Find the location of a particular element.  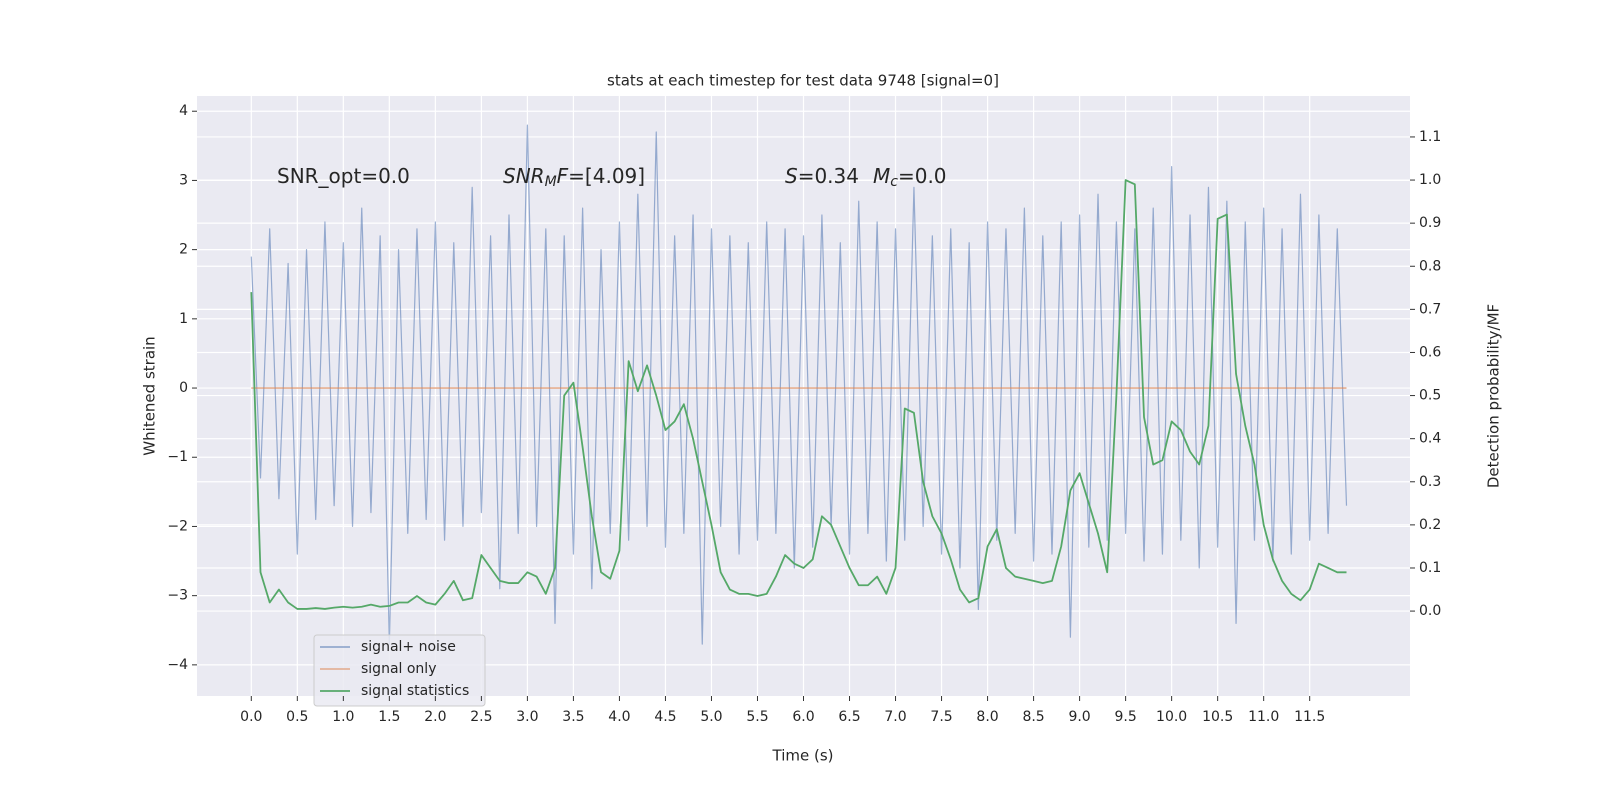

y-tick-label: 2 is located at coordinates (183, 250).